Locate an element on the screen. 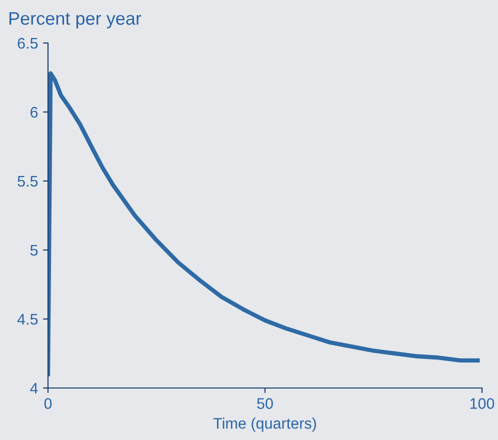 The image size is (498, 440). y-tick-label: 4 is located at coordinates (34, 388).